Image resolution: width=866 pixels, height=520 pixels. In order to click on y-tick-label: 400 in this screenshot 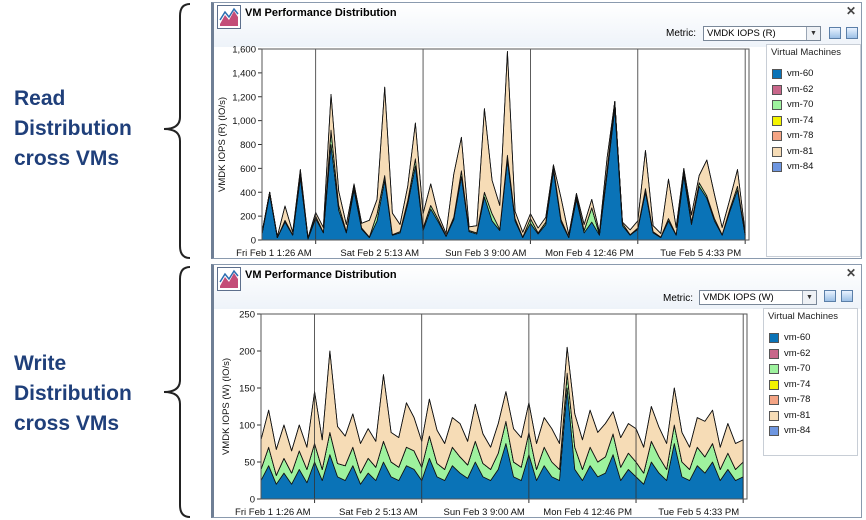, I will do `click(248, 193)`.